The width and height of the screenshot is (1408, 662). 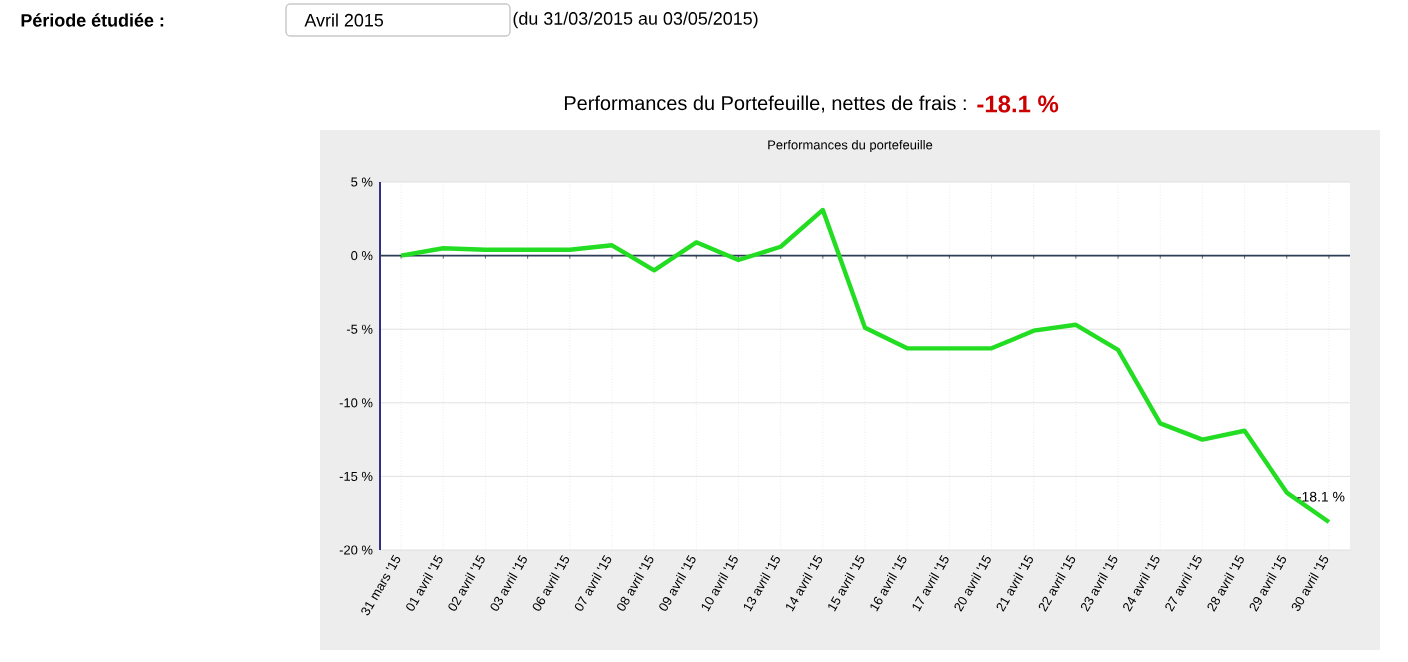 What do you see at coordinates (92, 20) in the screenshot?
I see `text: Période étudiée :` at bounding box center [92, 20].